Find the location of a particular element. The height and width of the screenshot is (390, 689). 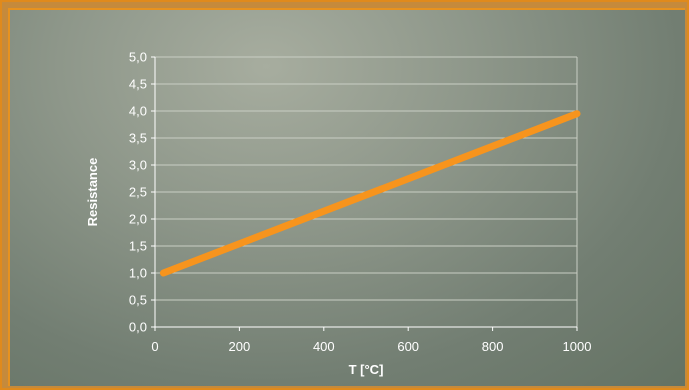

y-tick-label: 3,0 is located at coordinates (138, 165).